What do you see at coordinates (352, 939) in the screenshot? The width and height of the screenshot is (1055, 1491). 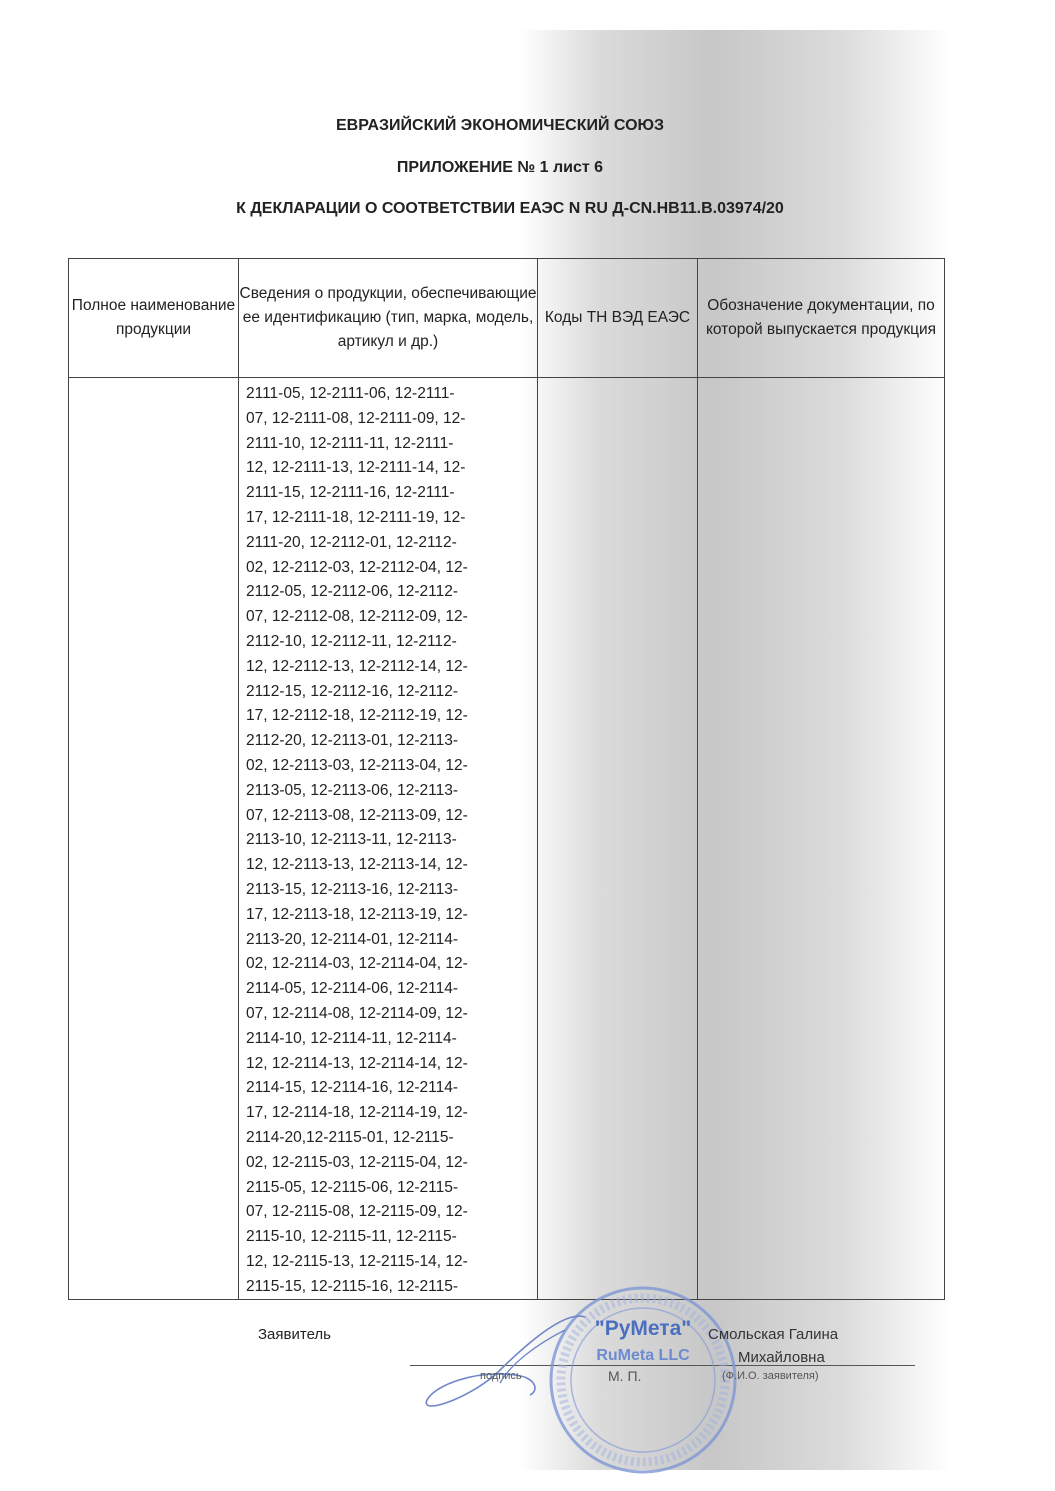 I see `model-line: 2113-20, 12-2114-01, 12-2114-` at bounding box center [352, 939].